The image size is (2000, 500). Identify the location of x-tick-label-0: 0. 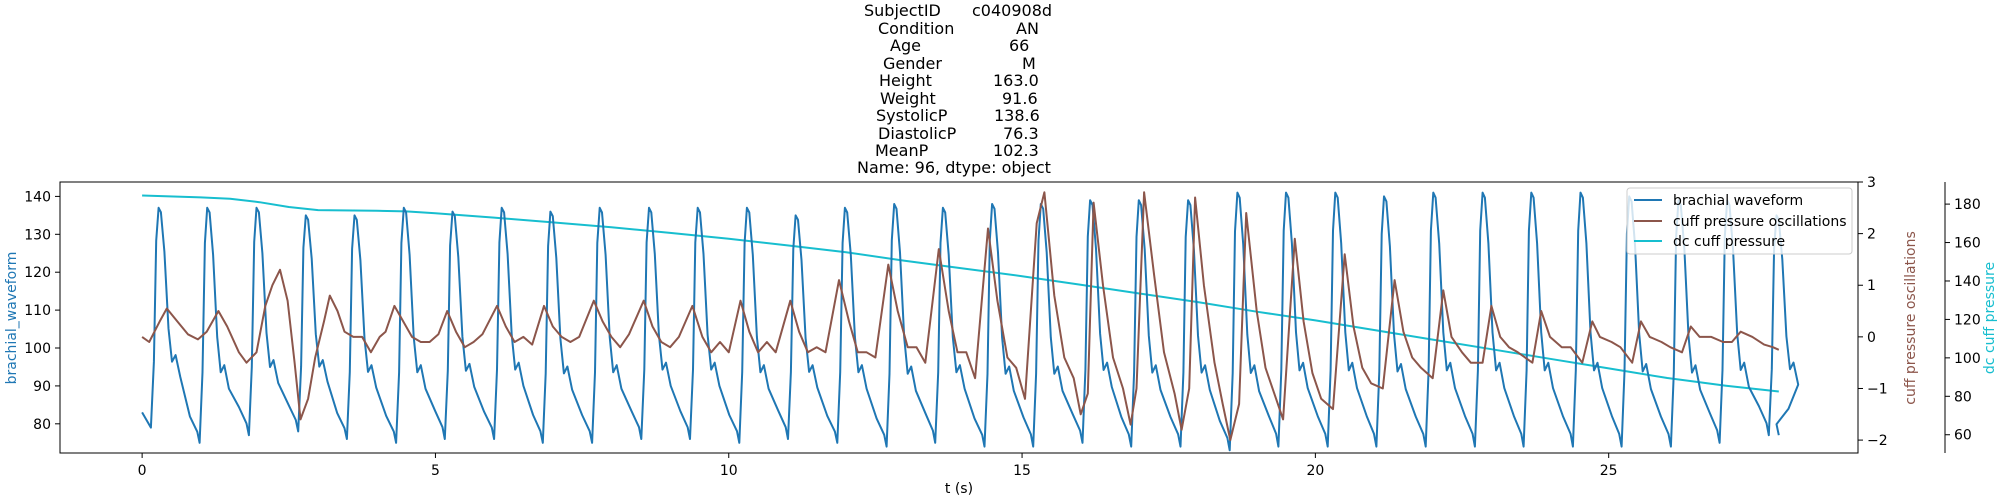
(142, 471).